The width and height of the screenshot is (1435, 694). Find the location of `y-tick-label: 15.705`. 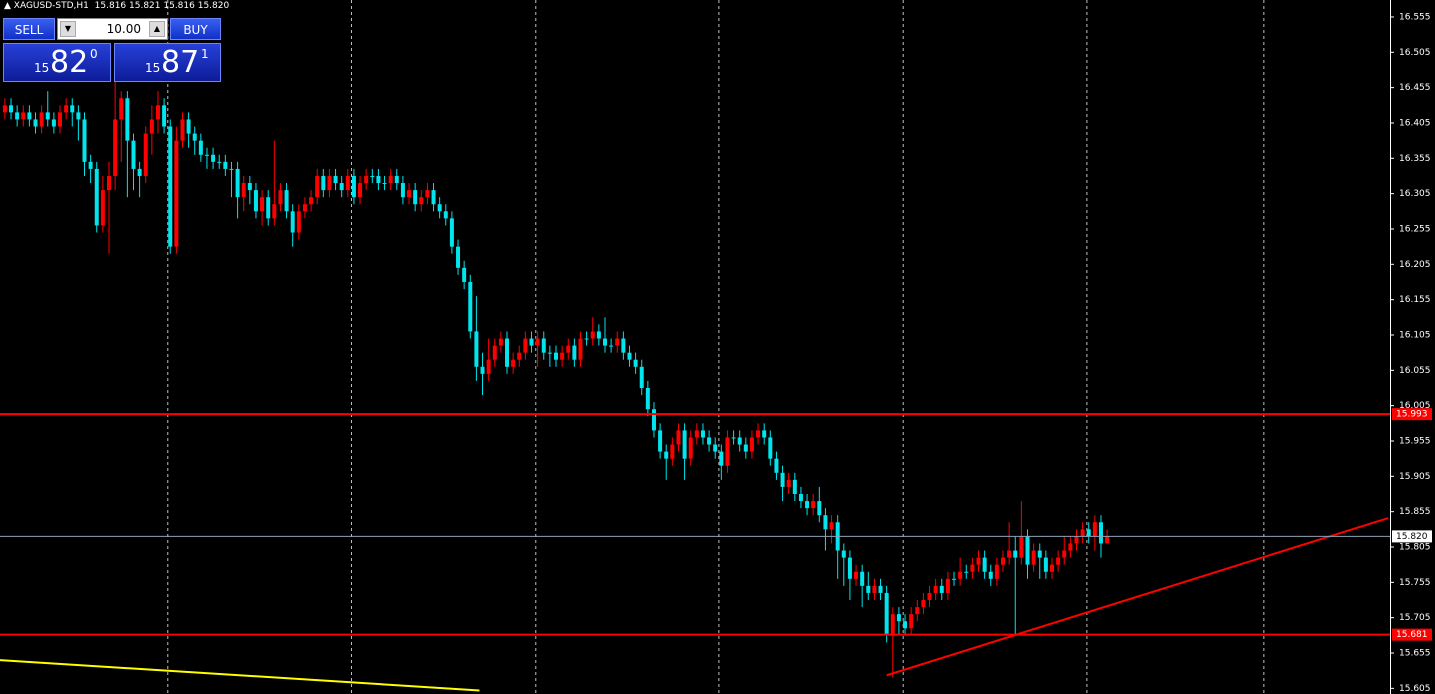

y-tick-label: 15.705 is located at coordinates (1415, 618).